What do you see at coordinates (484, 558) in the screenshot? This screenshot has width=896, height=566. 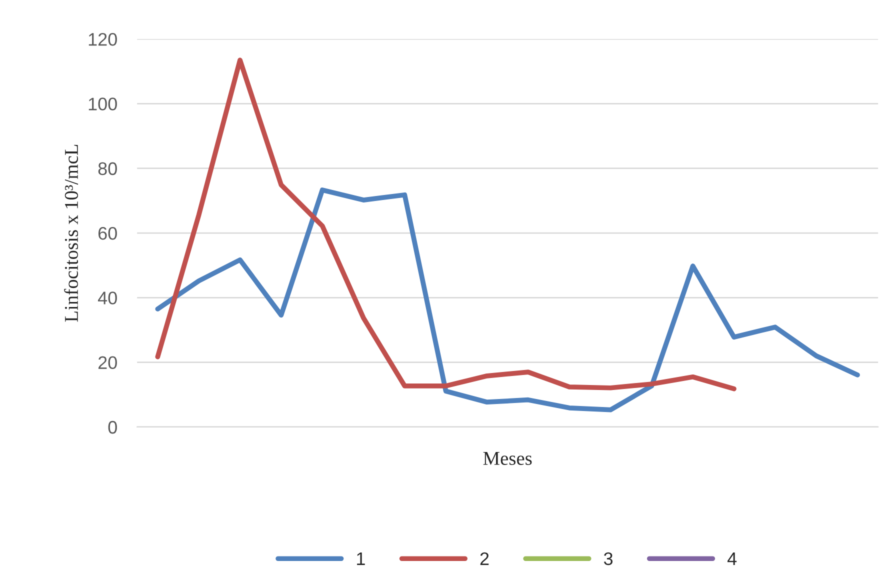 I see `legend-label: 2` at bounding box center [484, 558].